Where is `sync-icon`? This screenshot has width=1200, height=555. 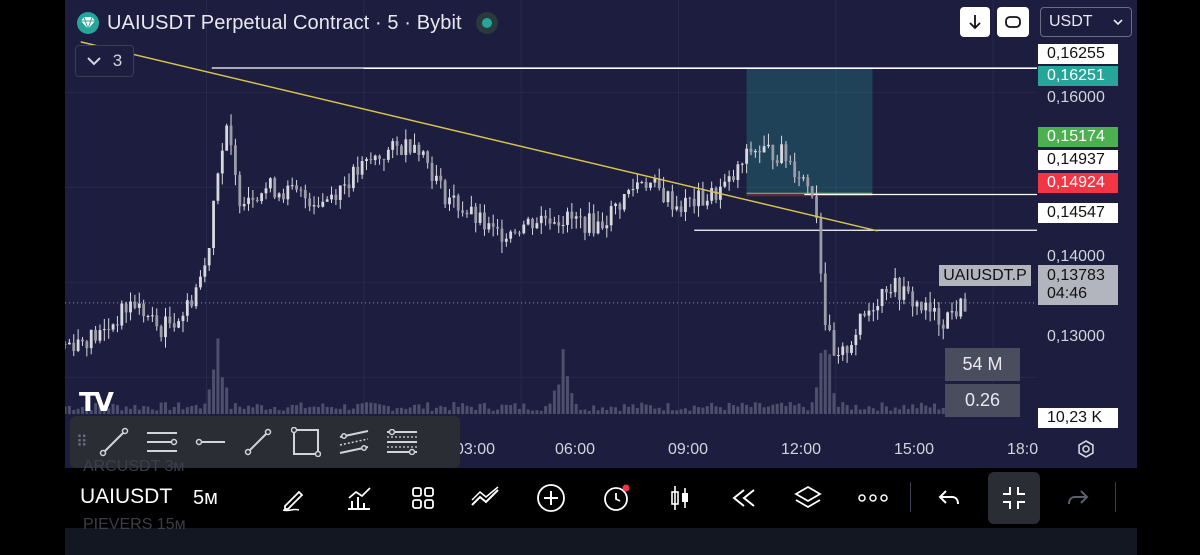 sync-icon is located at coordinates (1013, 22).